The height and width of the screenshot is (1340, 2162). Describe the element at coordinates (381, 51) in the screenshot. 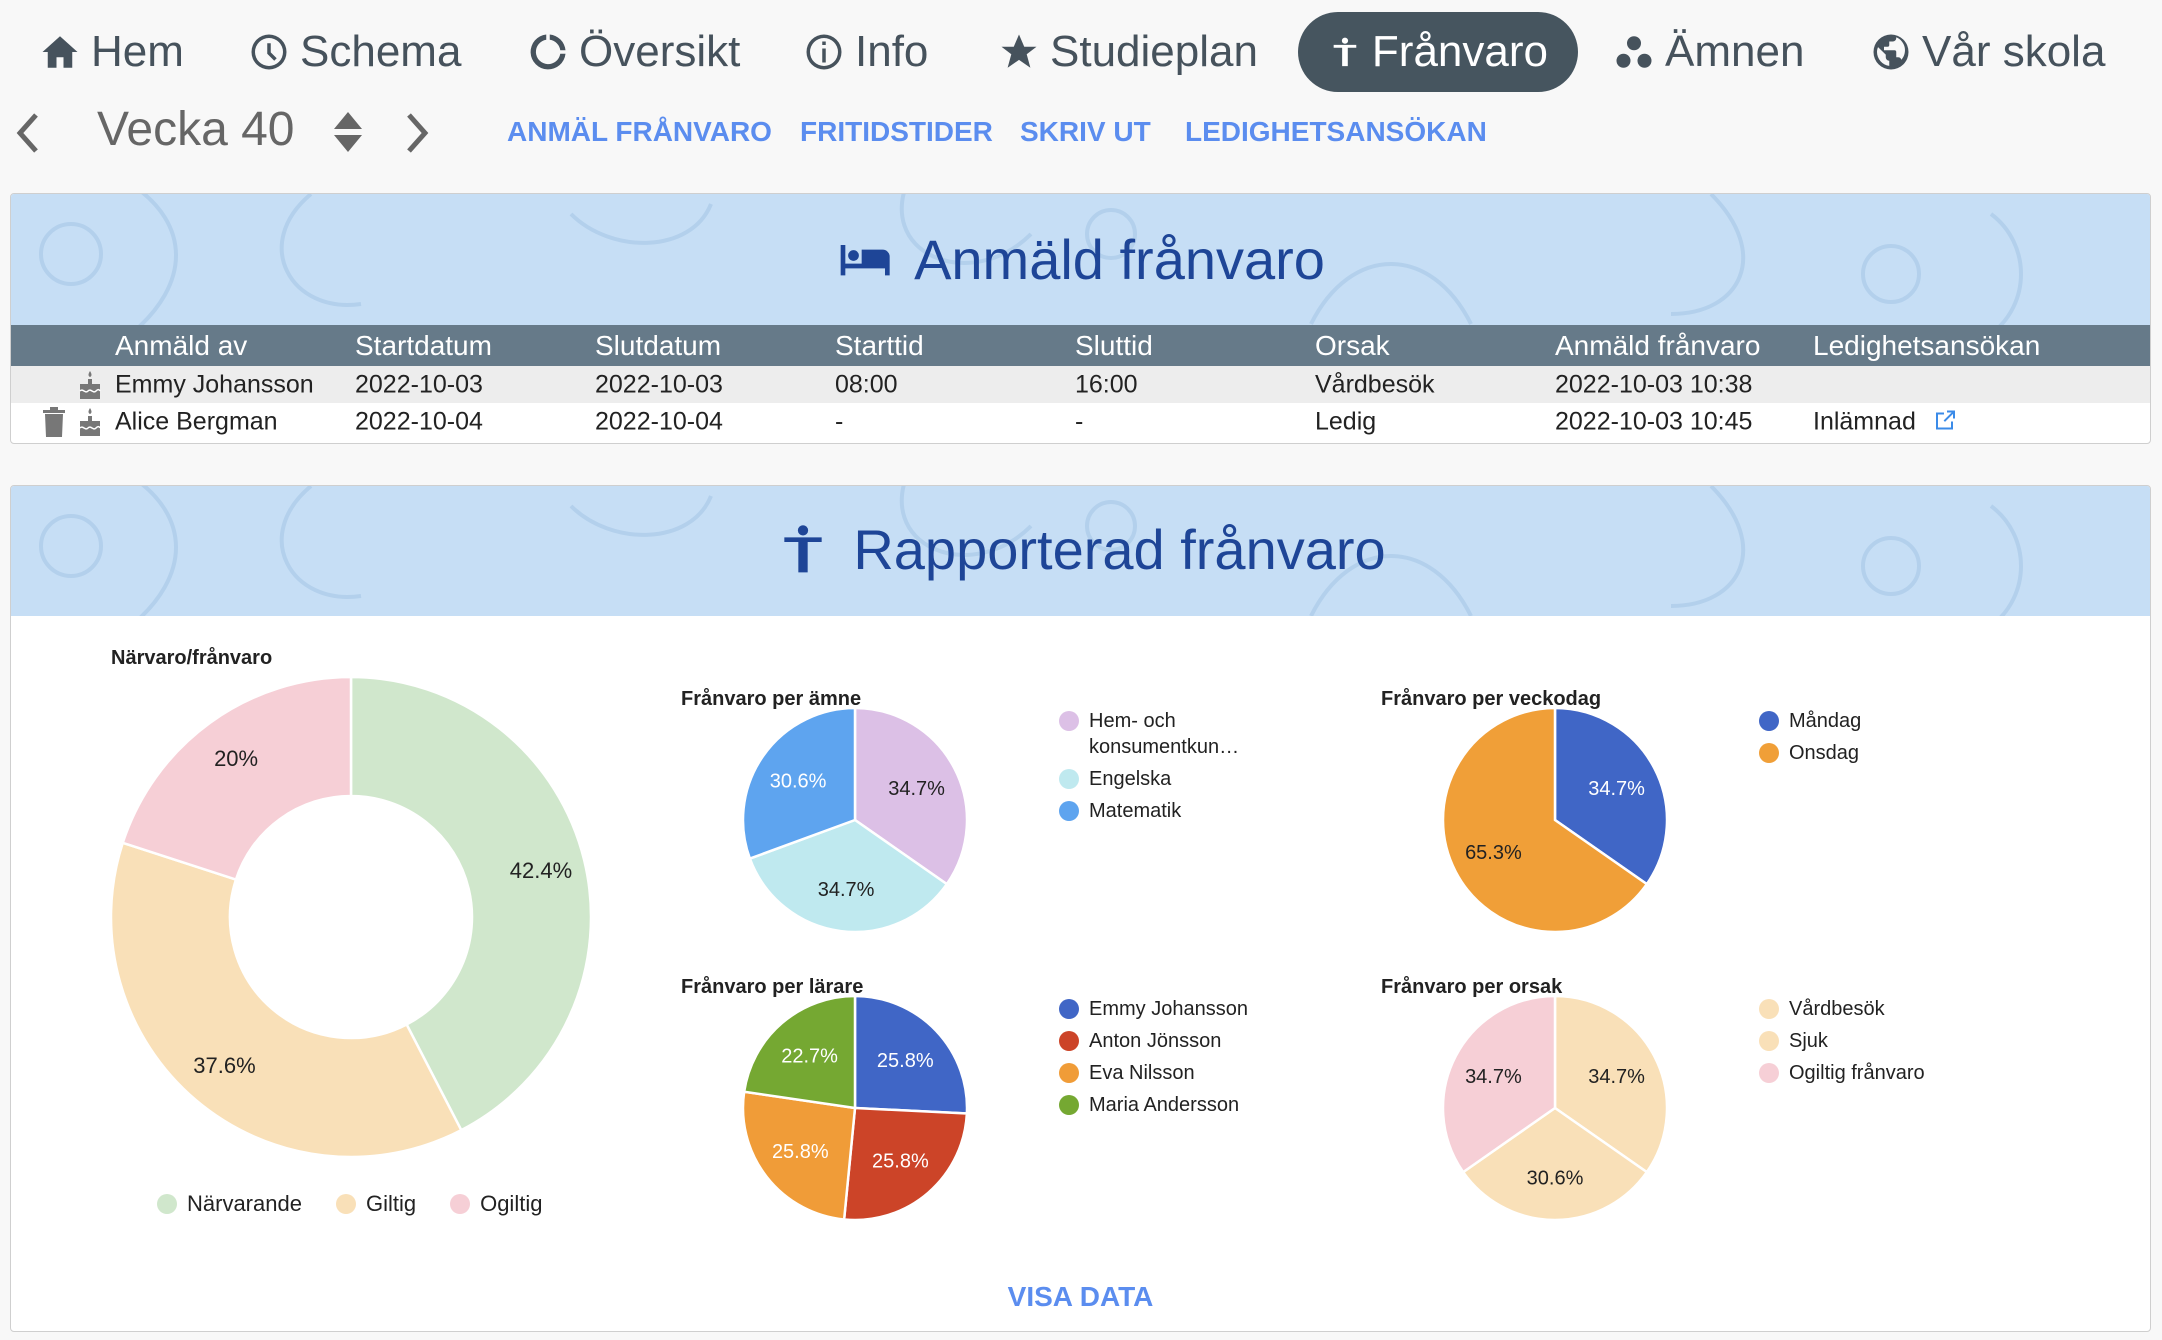

I see `nav-label: Schema` at that location.